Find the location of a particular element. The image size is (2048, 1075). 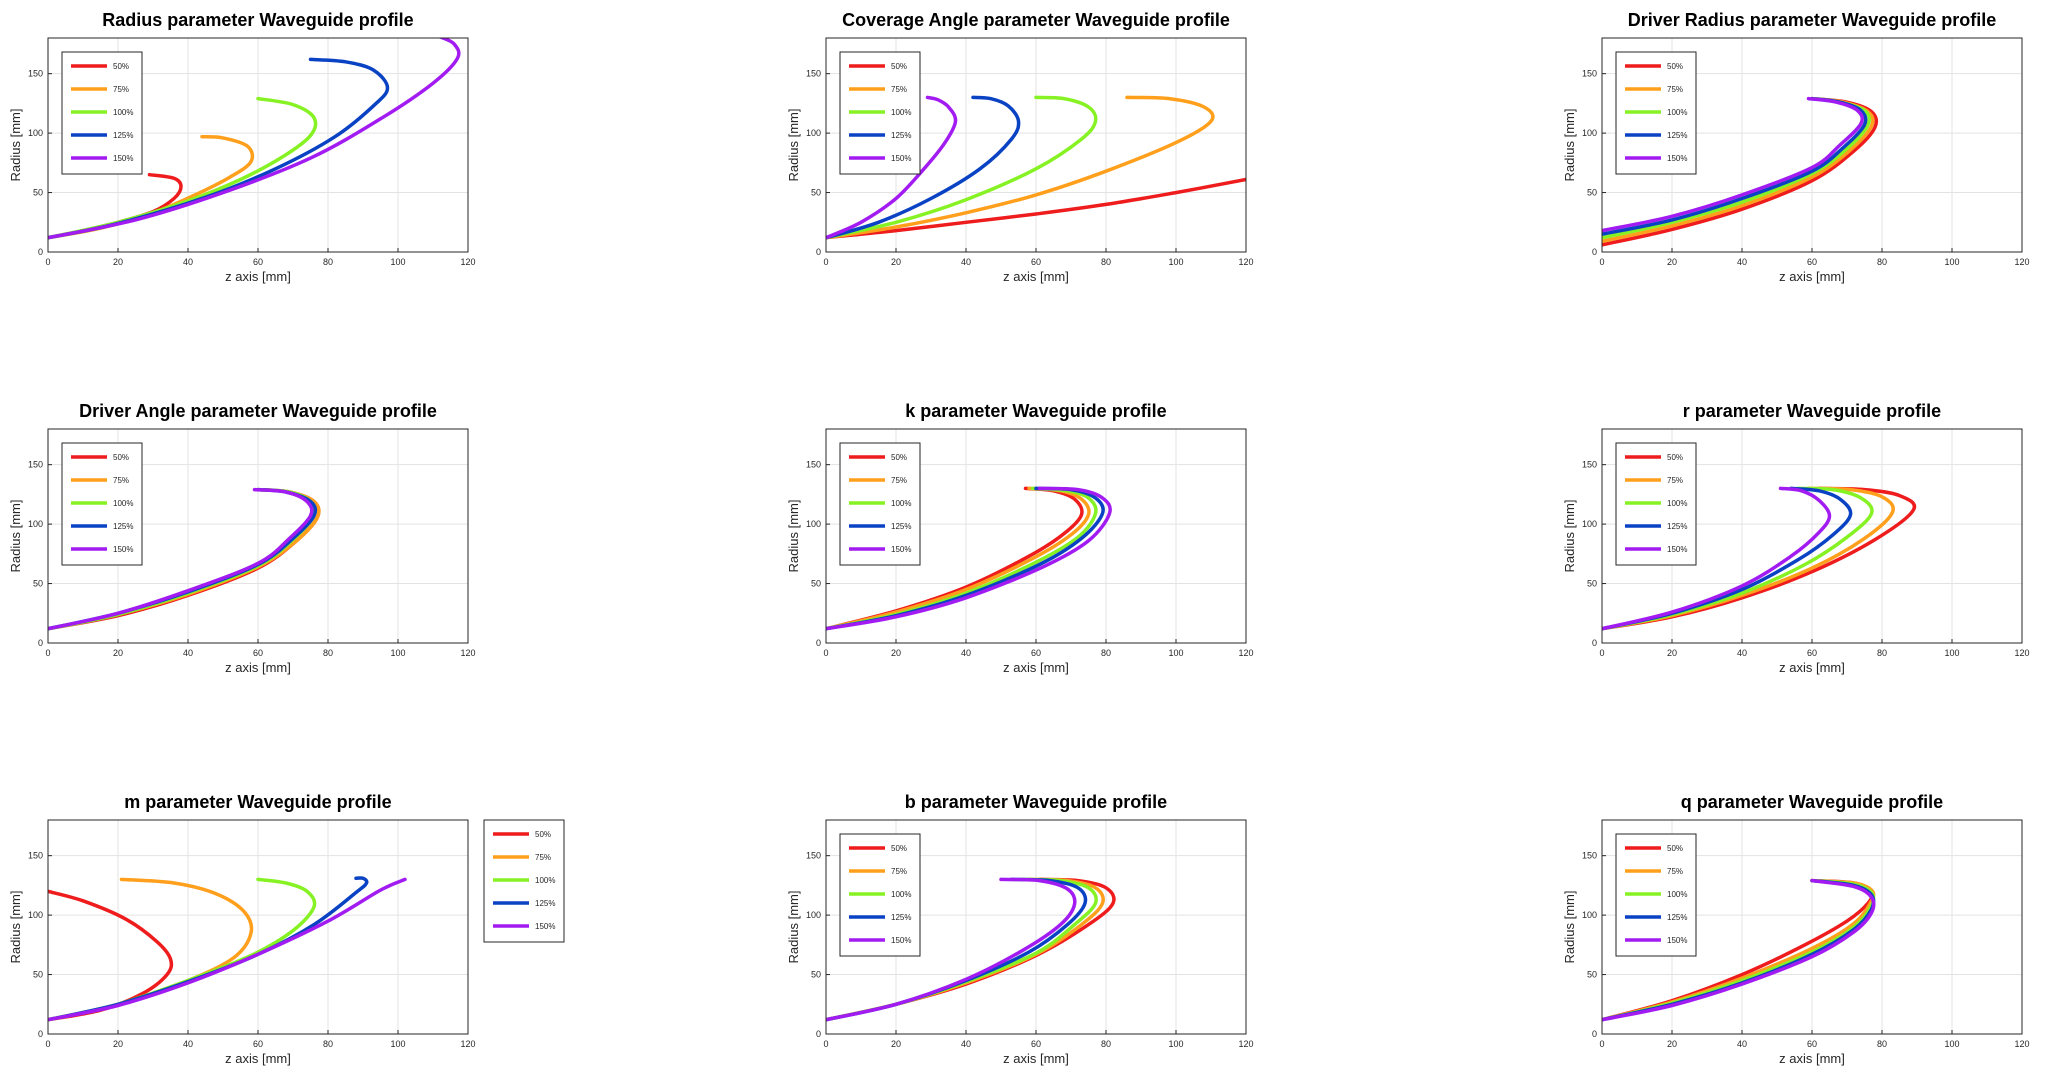

chart-title: r parameter Waveguide profile is located at coordinates (1812, 411).